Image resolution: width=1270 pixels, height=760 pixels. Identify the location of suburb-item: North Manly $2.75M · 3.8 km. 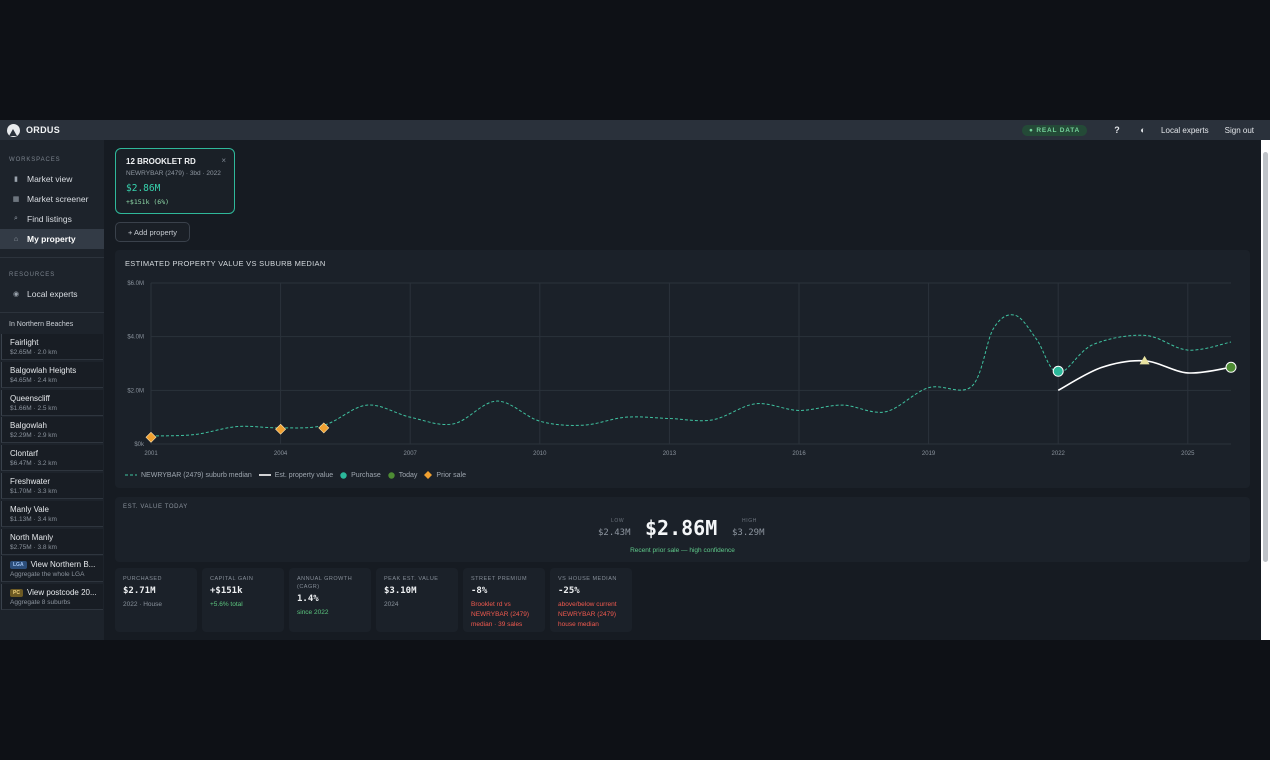
(52, 541).